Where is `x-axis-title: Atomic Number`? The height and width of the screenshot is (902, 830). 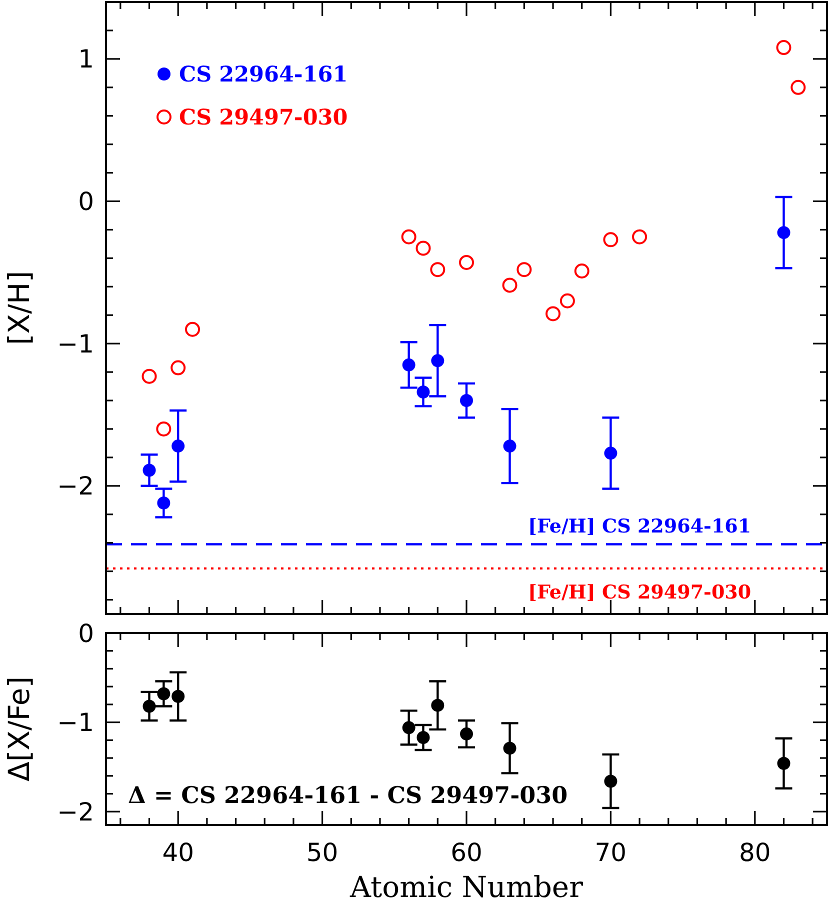 x-axis-title: Atomic Number is located at coordinates (466, 886).